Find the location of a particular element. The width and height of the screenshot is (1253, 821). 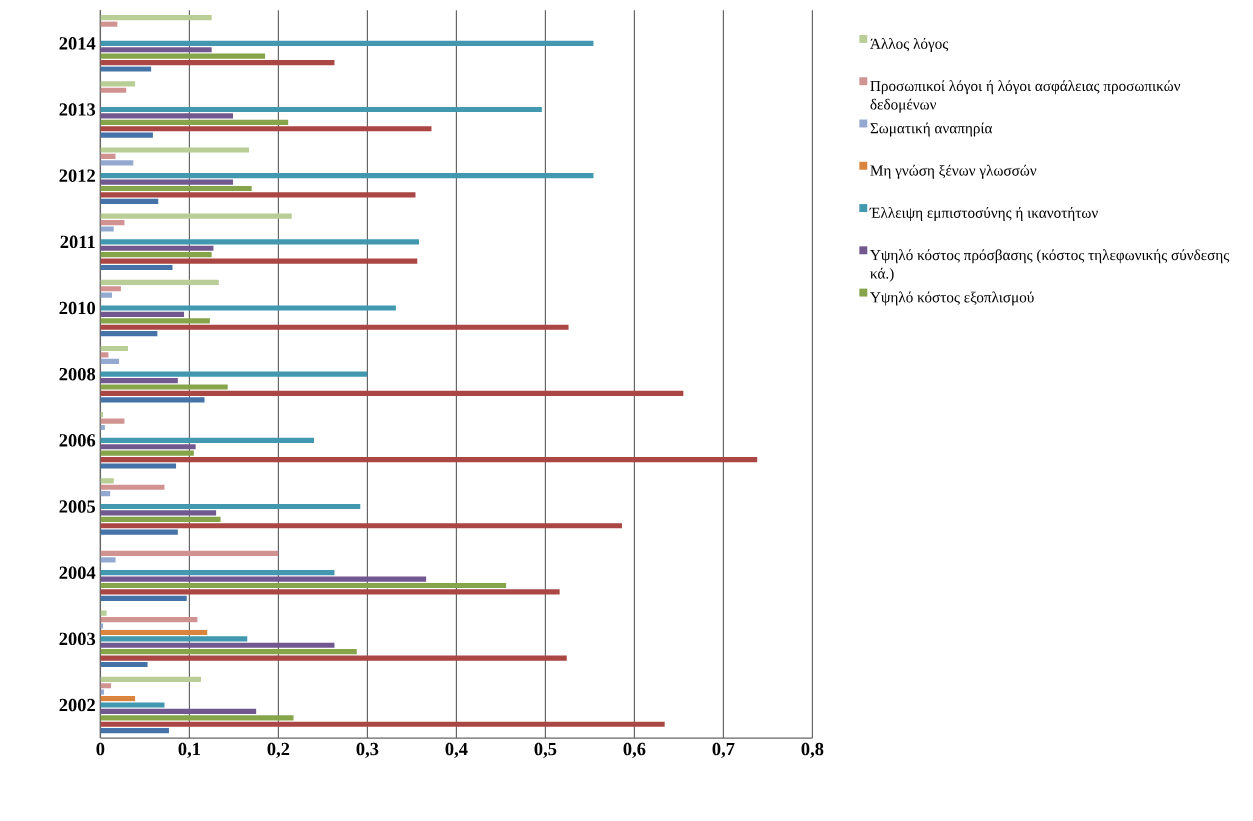

x-tick-label: 0,6 is located at coordinates (634, 750).